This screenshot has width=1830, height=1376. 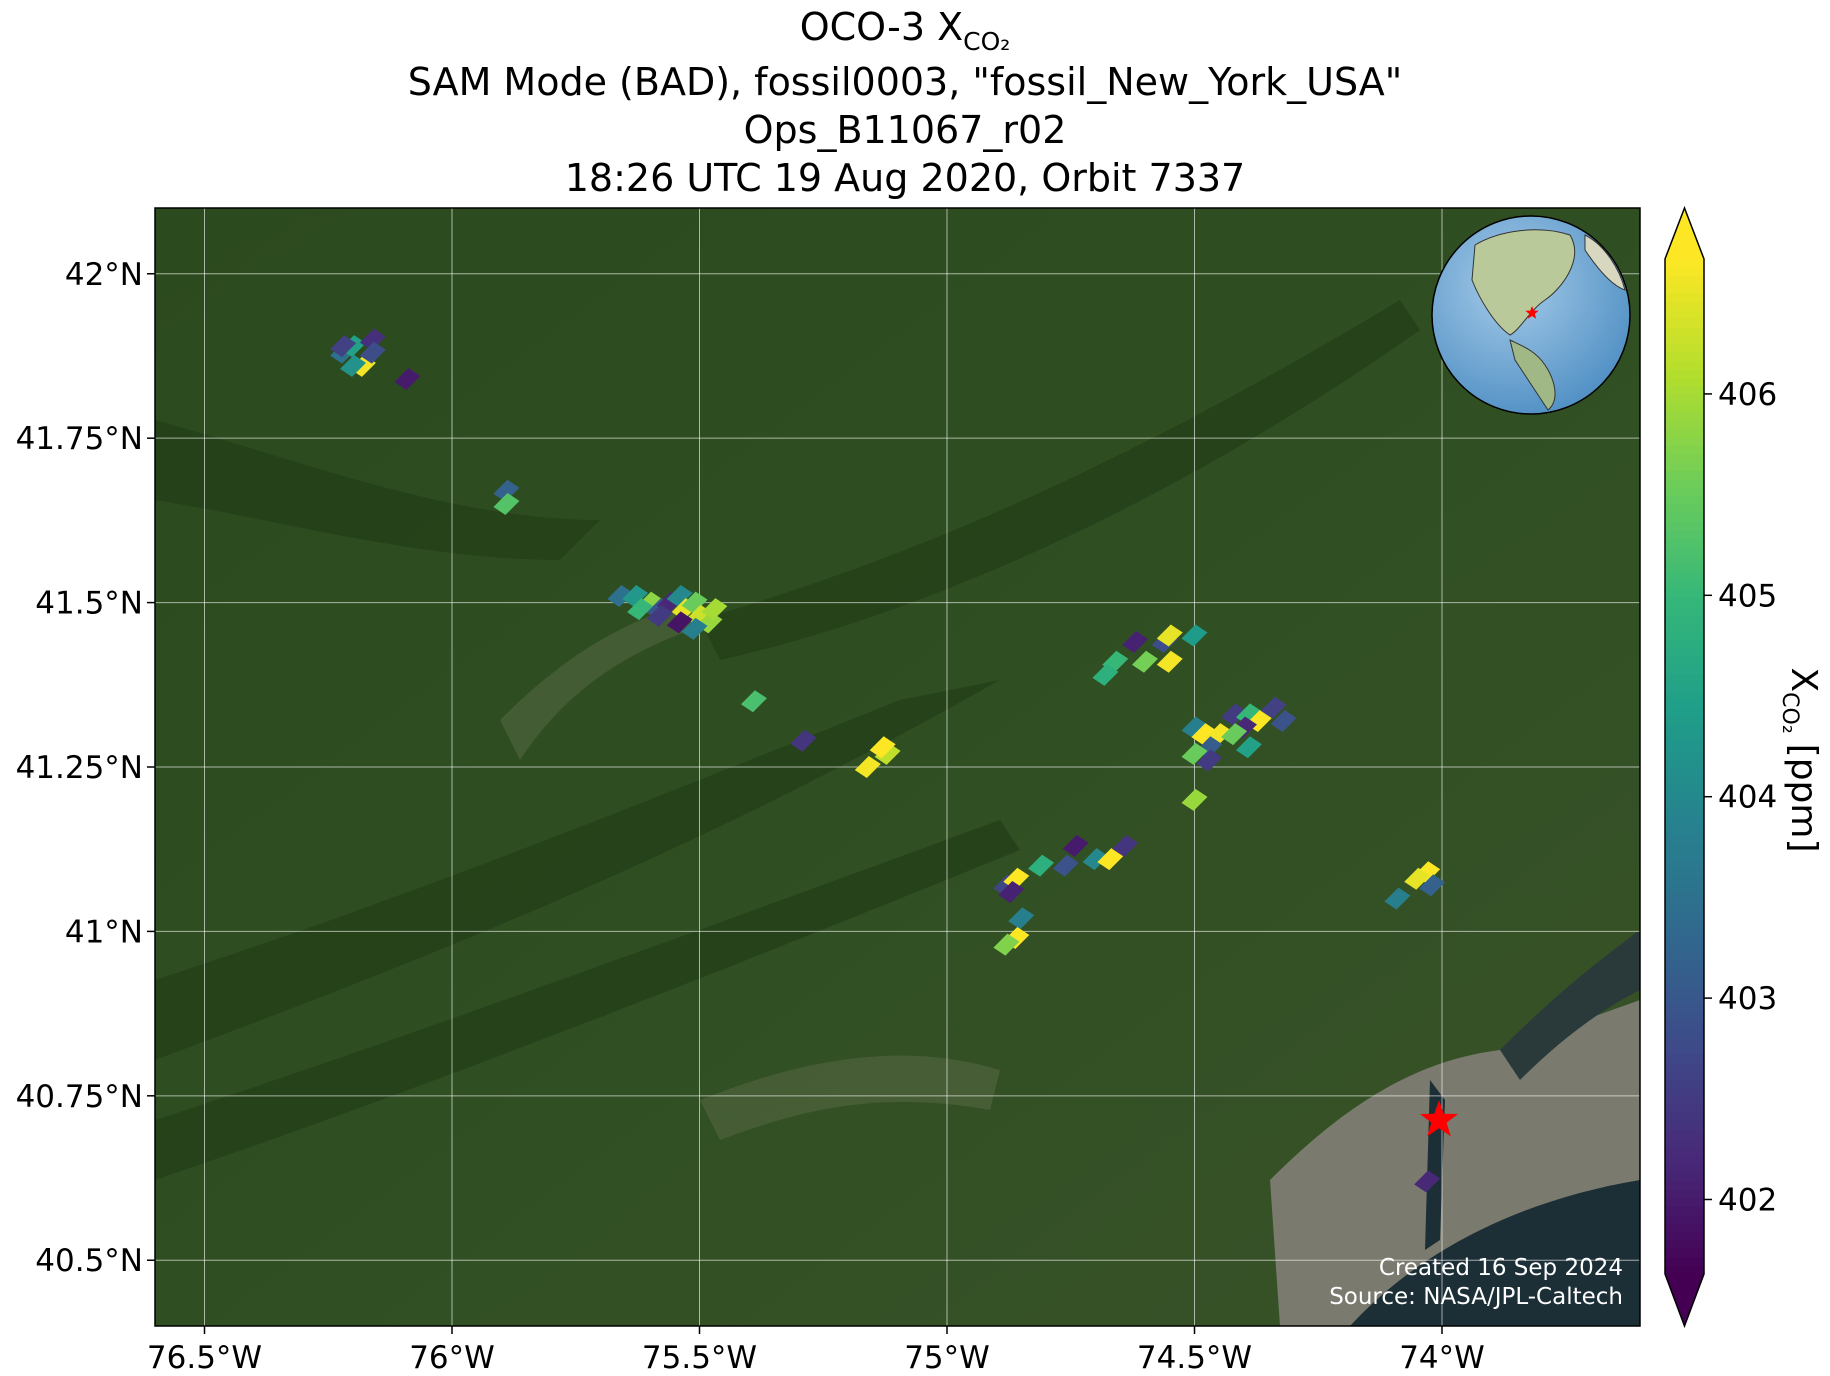 I want to click on colorbar-label-text: X, so click(x=1803, y=679).